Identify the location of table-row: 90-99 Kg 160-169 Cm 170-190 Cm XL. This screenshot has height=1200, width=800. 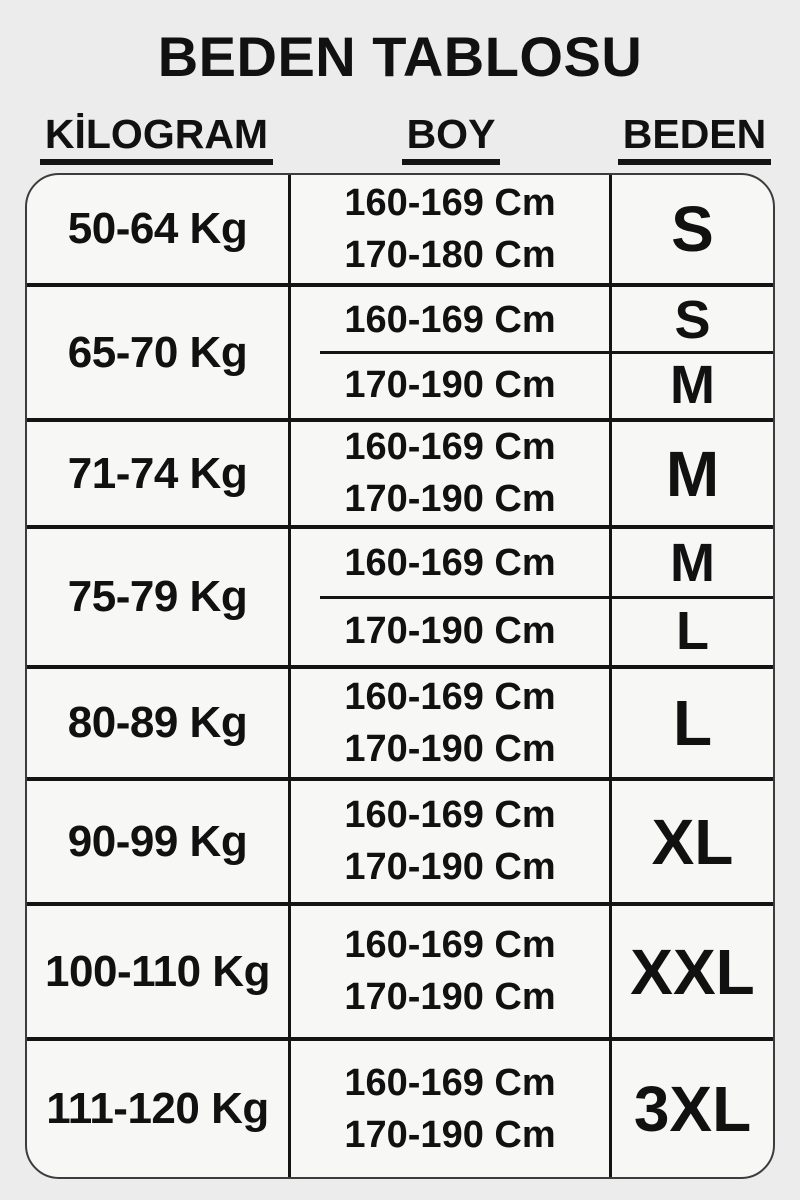
(400, 839).